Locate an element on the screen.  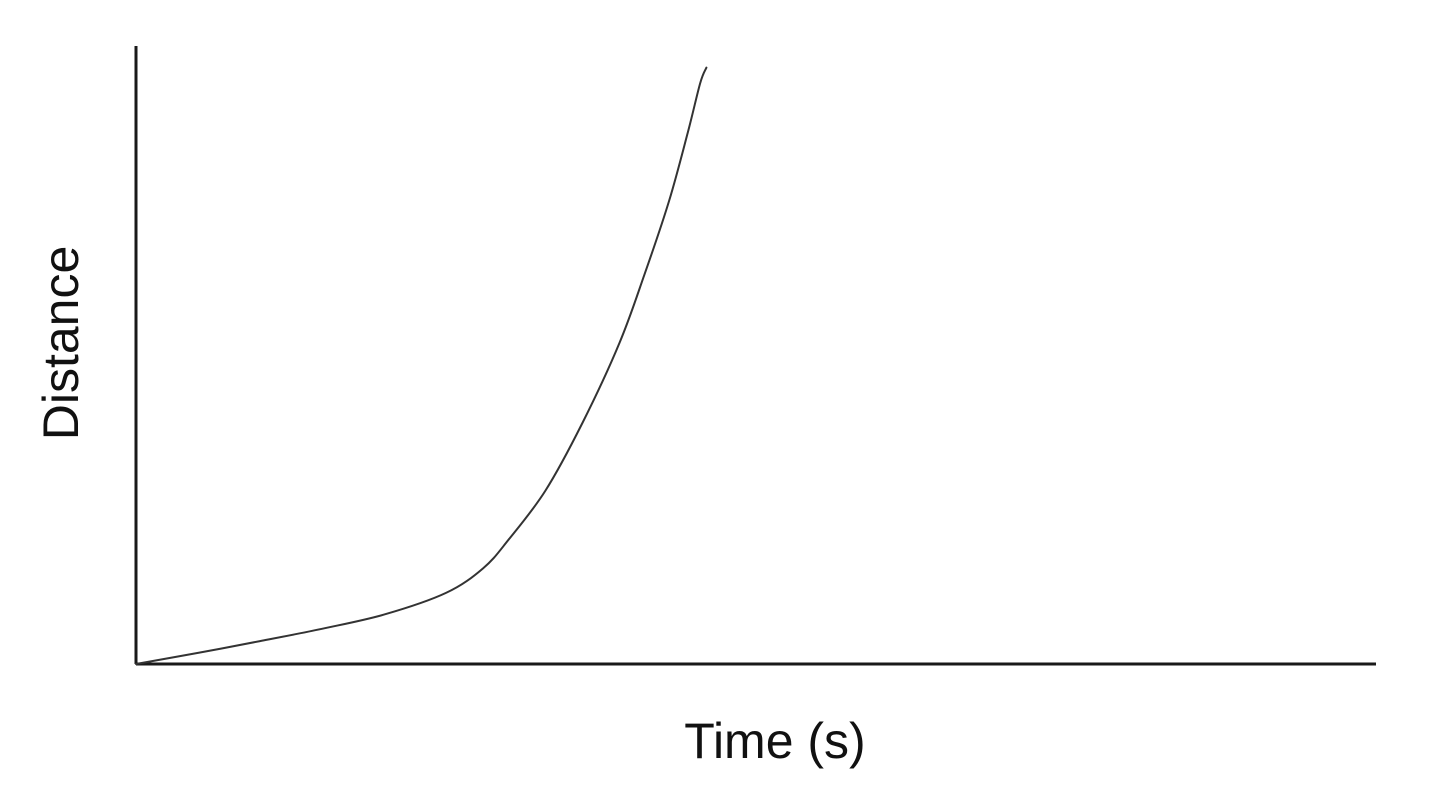
x-axis-label: Time (s) is located at coordinates (774, 741).